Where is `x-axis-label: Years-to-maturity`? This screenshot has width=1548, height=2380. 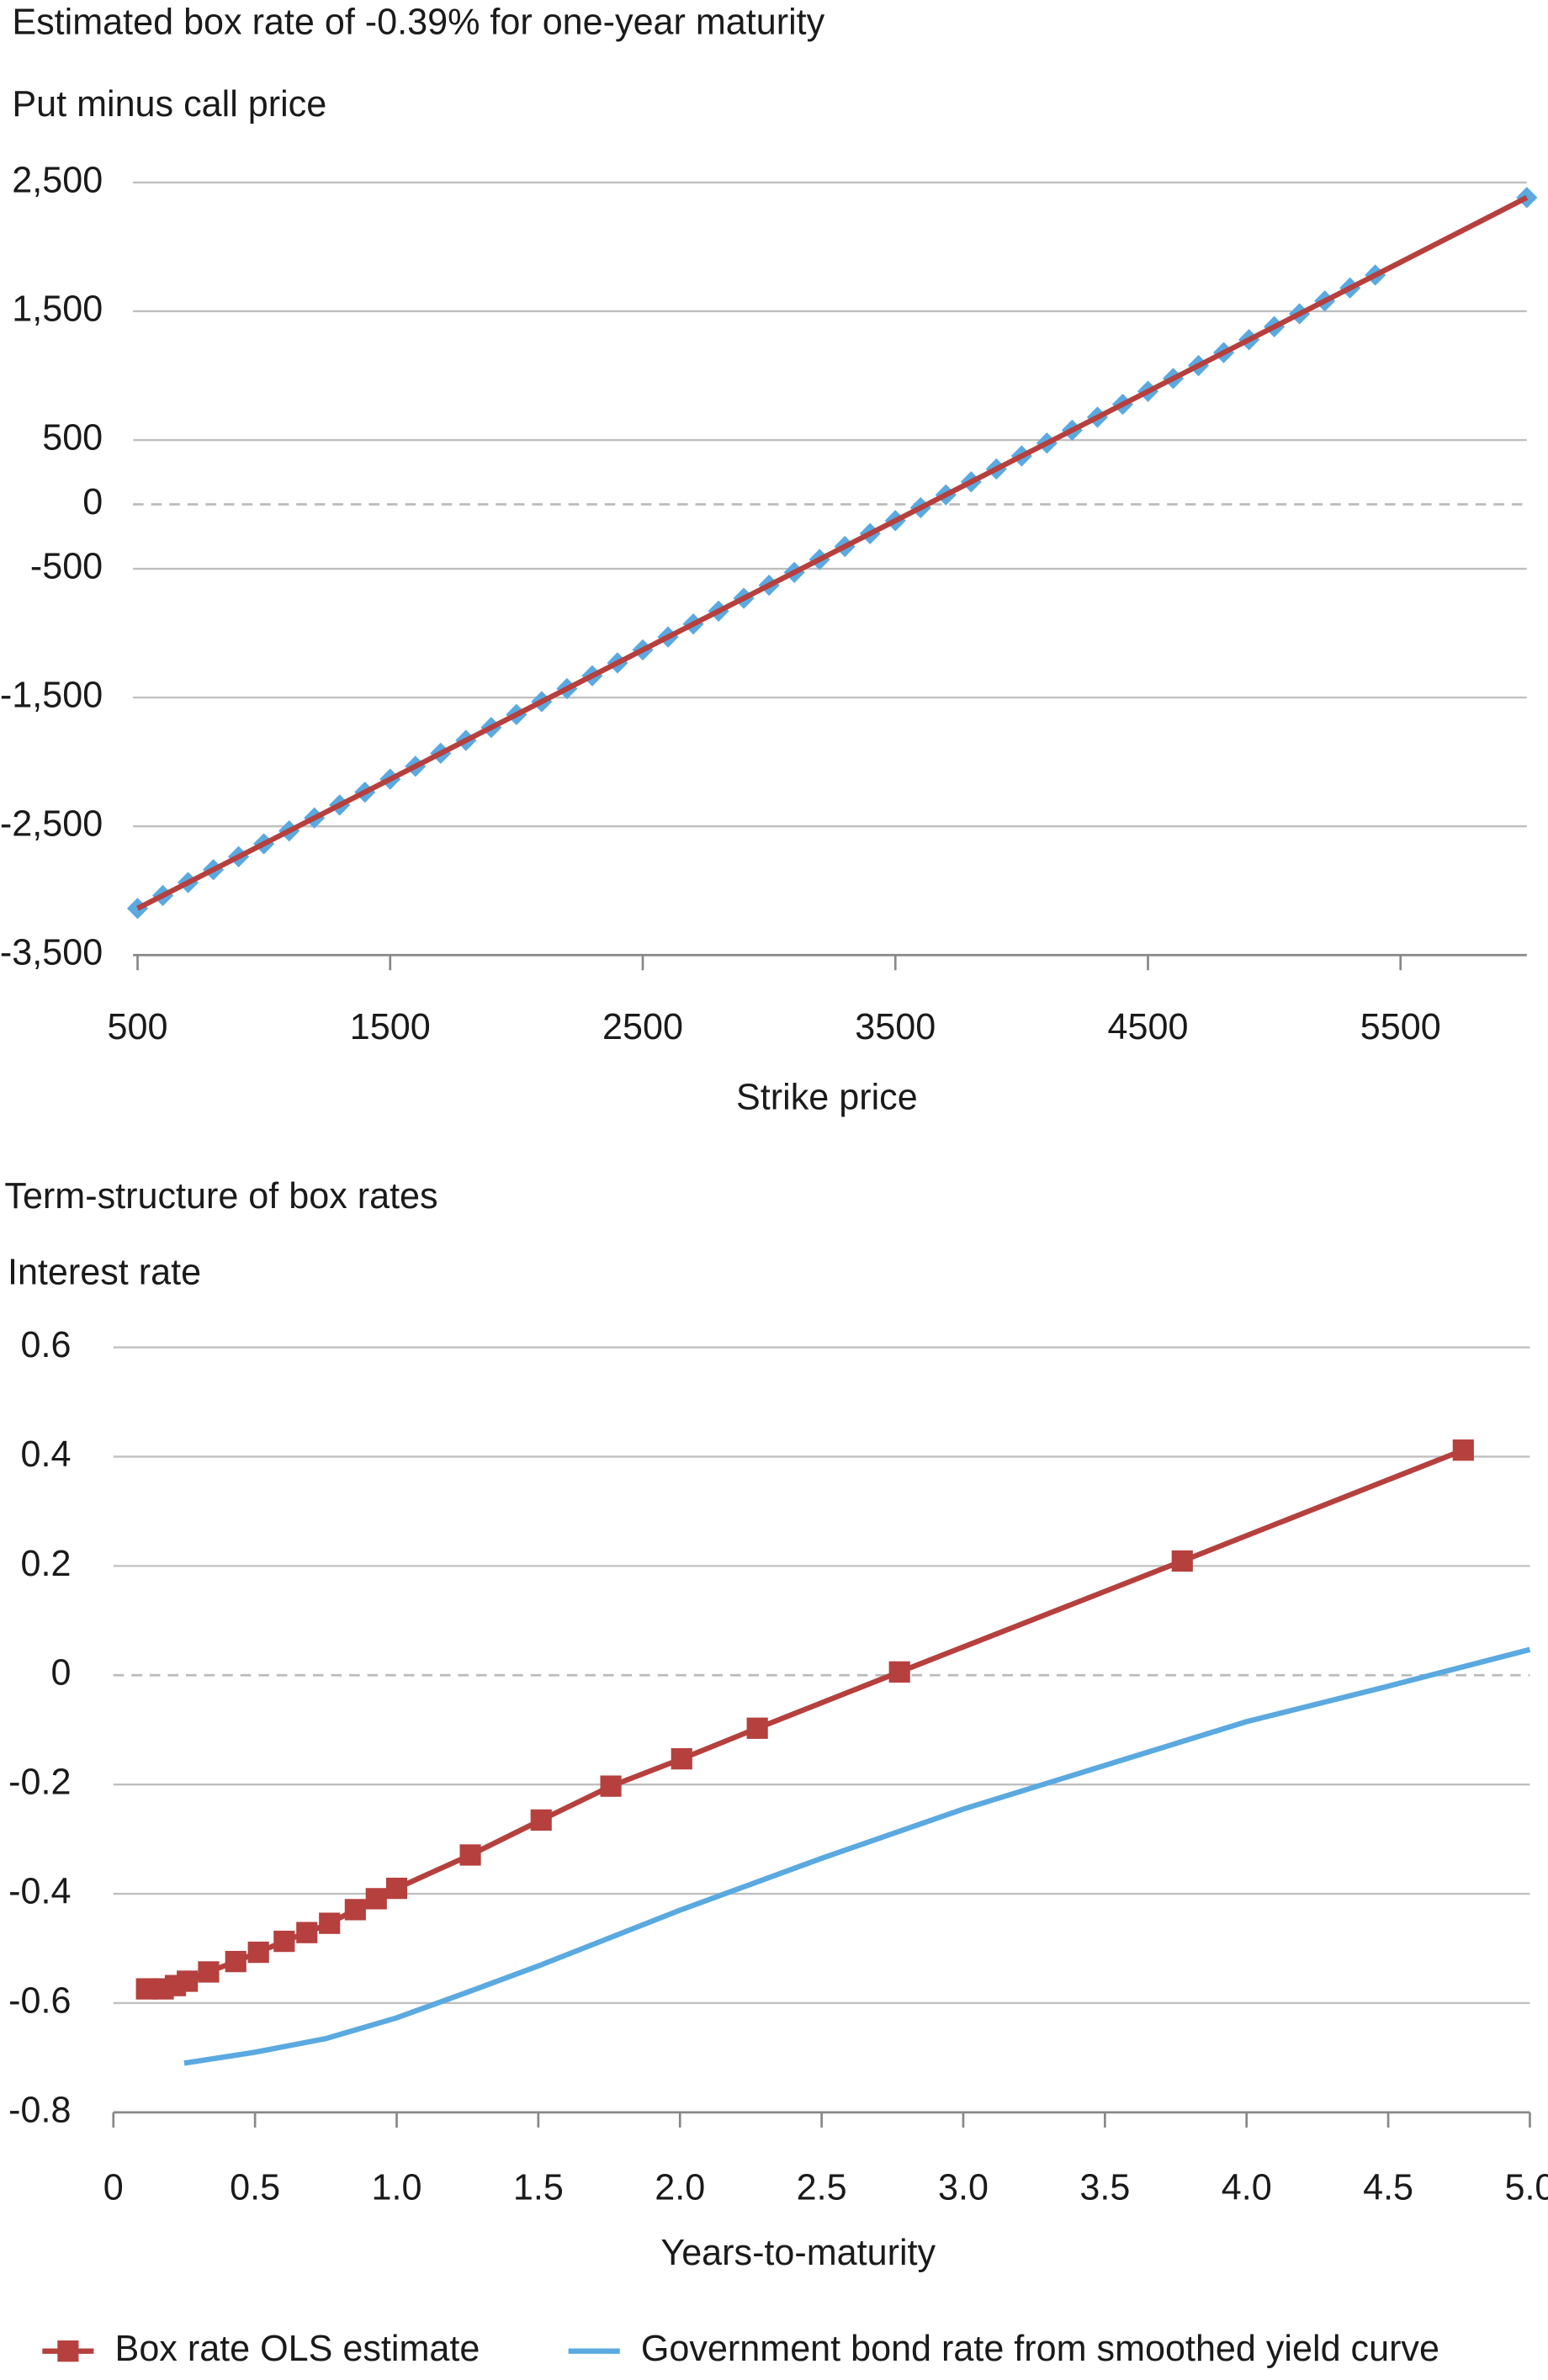
x-axis-label: Years-to-maturity is located at coordinates (798, 2253).